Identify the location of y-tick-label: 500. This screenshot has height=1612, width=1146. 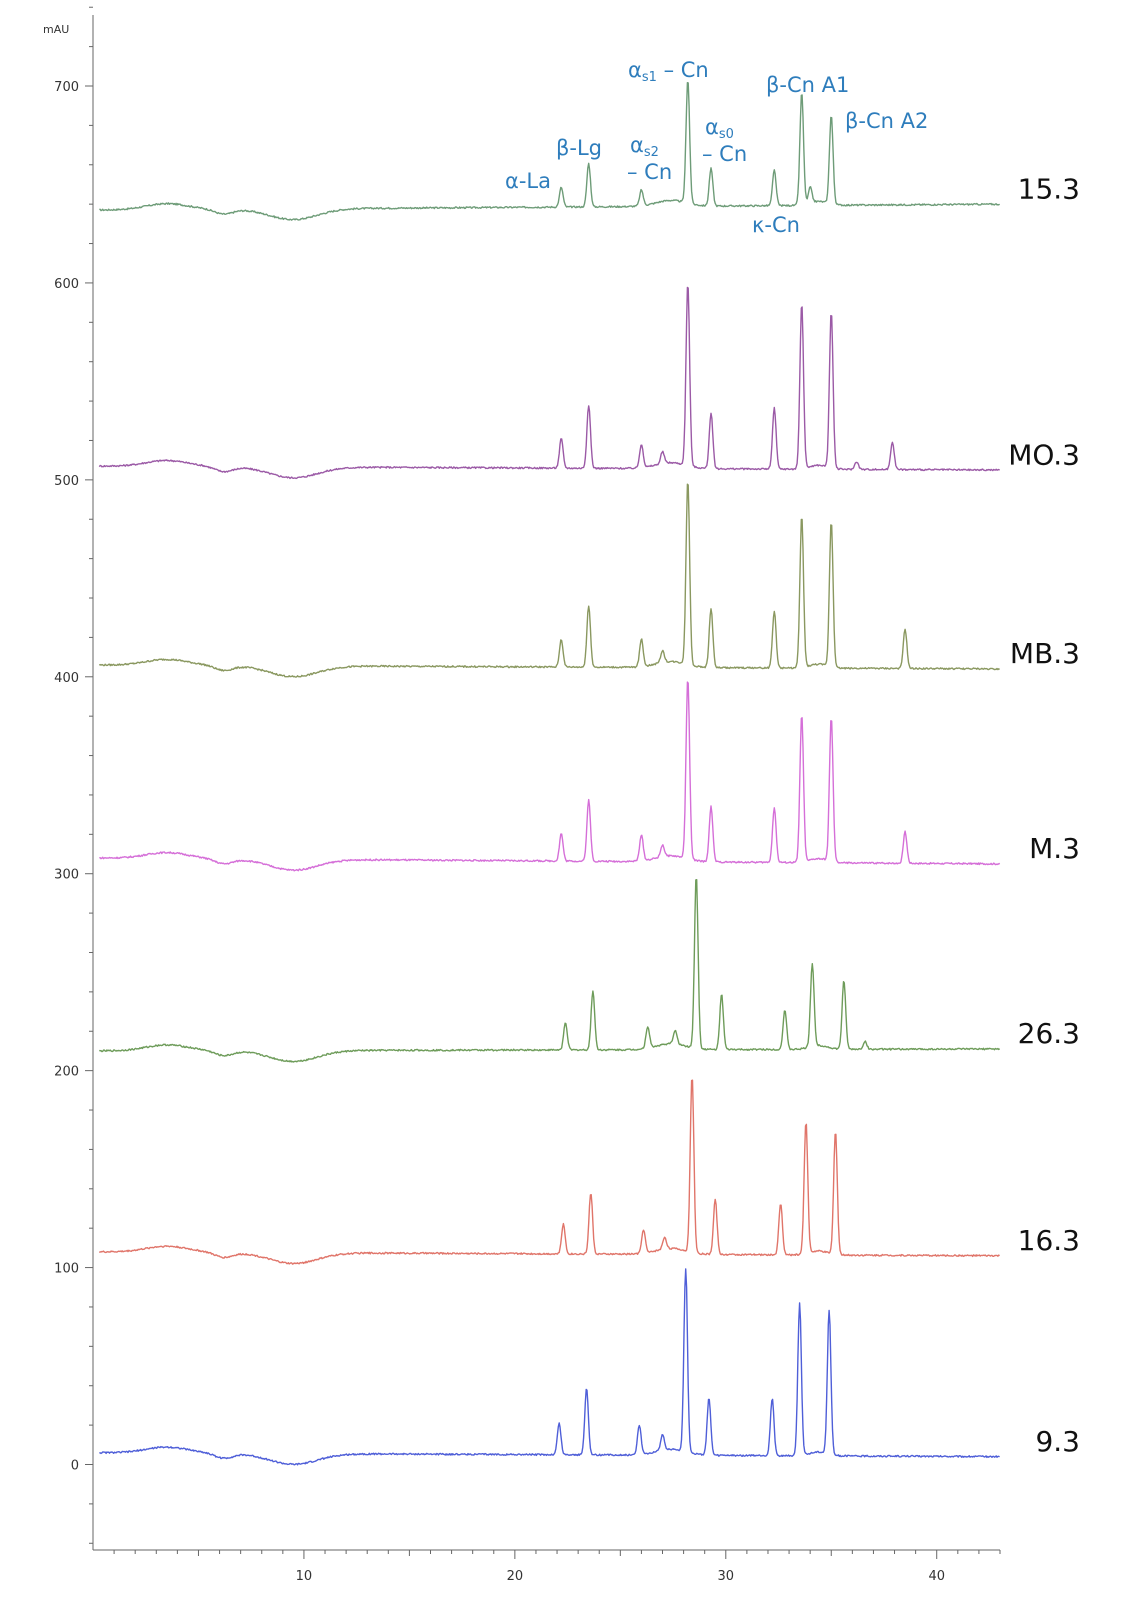
(66, 481).